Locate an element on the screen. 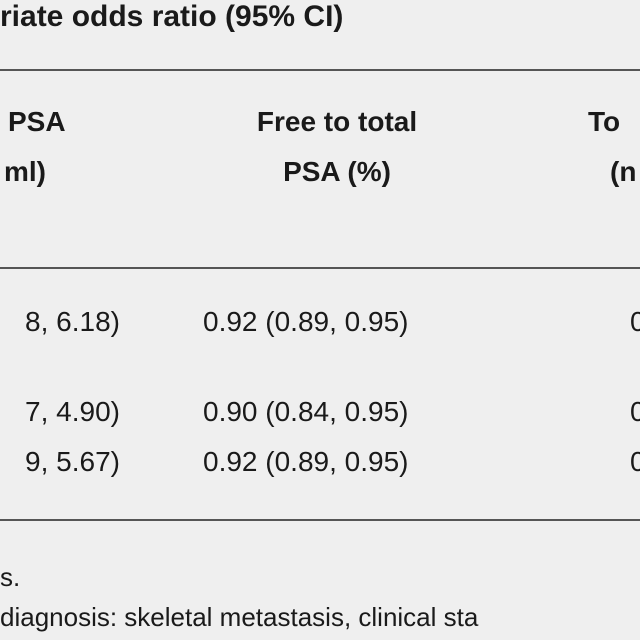  column-header: Free to total is located at coordinates (337, 121).